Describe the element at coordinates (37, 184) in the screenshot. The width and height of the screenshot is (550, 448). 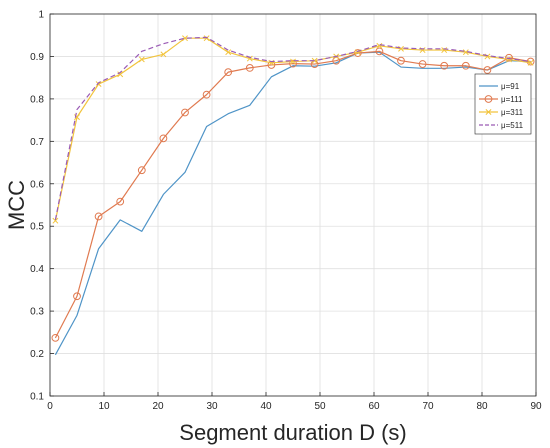
I see `y-tick-label: 0.6` at that location.